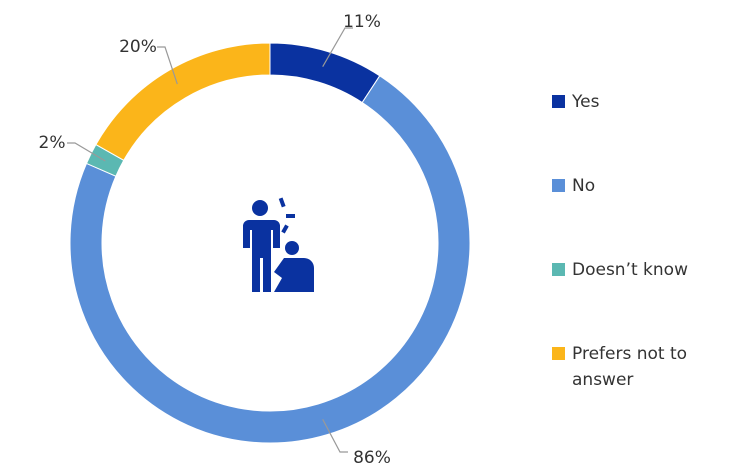 This screenshot has height=467, width=732. What do you see at coordinates (586, 102) in the screenshot?
I see `legend-label: Yes` at bounding box center [586, 102].